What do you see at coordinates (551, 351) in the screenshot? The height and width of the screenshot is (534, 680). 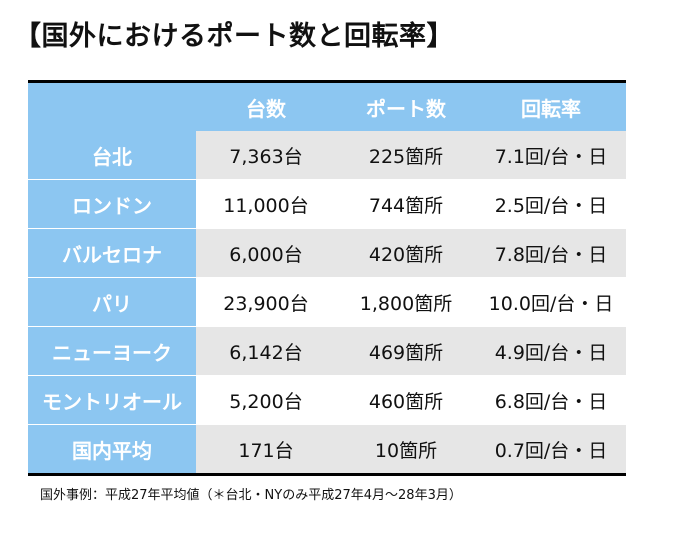 I see `cell-rate: 4.9回/台・日` at bounding box center [551, 351].